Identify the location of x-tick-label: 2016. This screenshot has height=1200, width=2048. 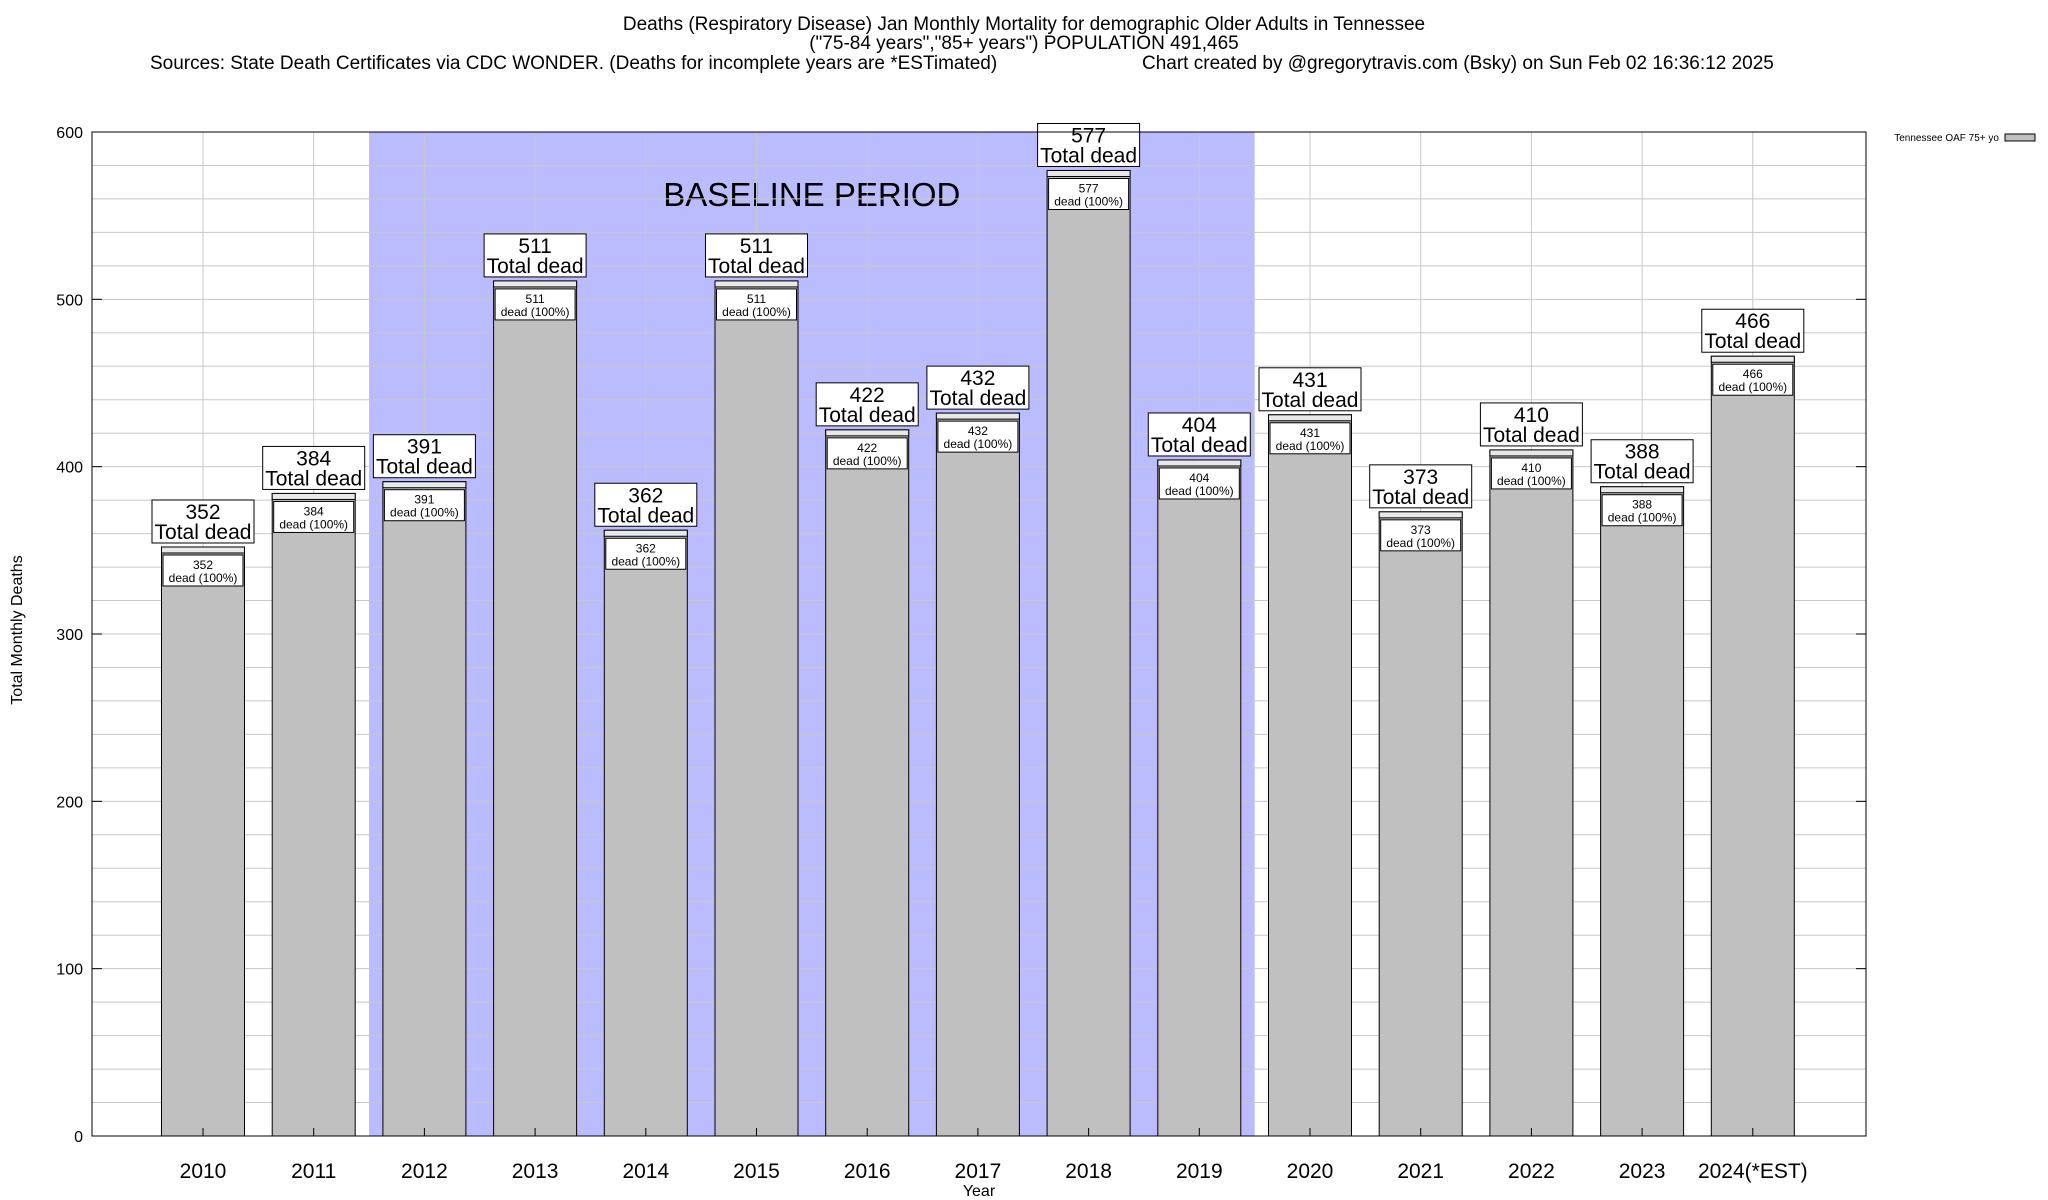
(867, 1171).